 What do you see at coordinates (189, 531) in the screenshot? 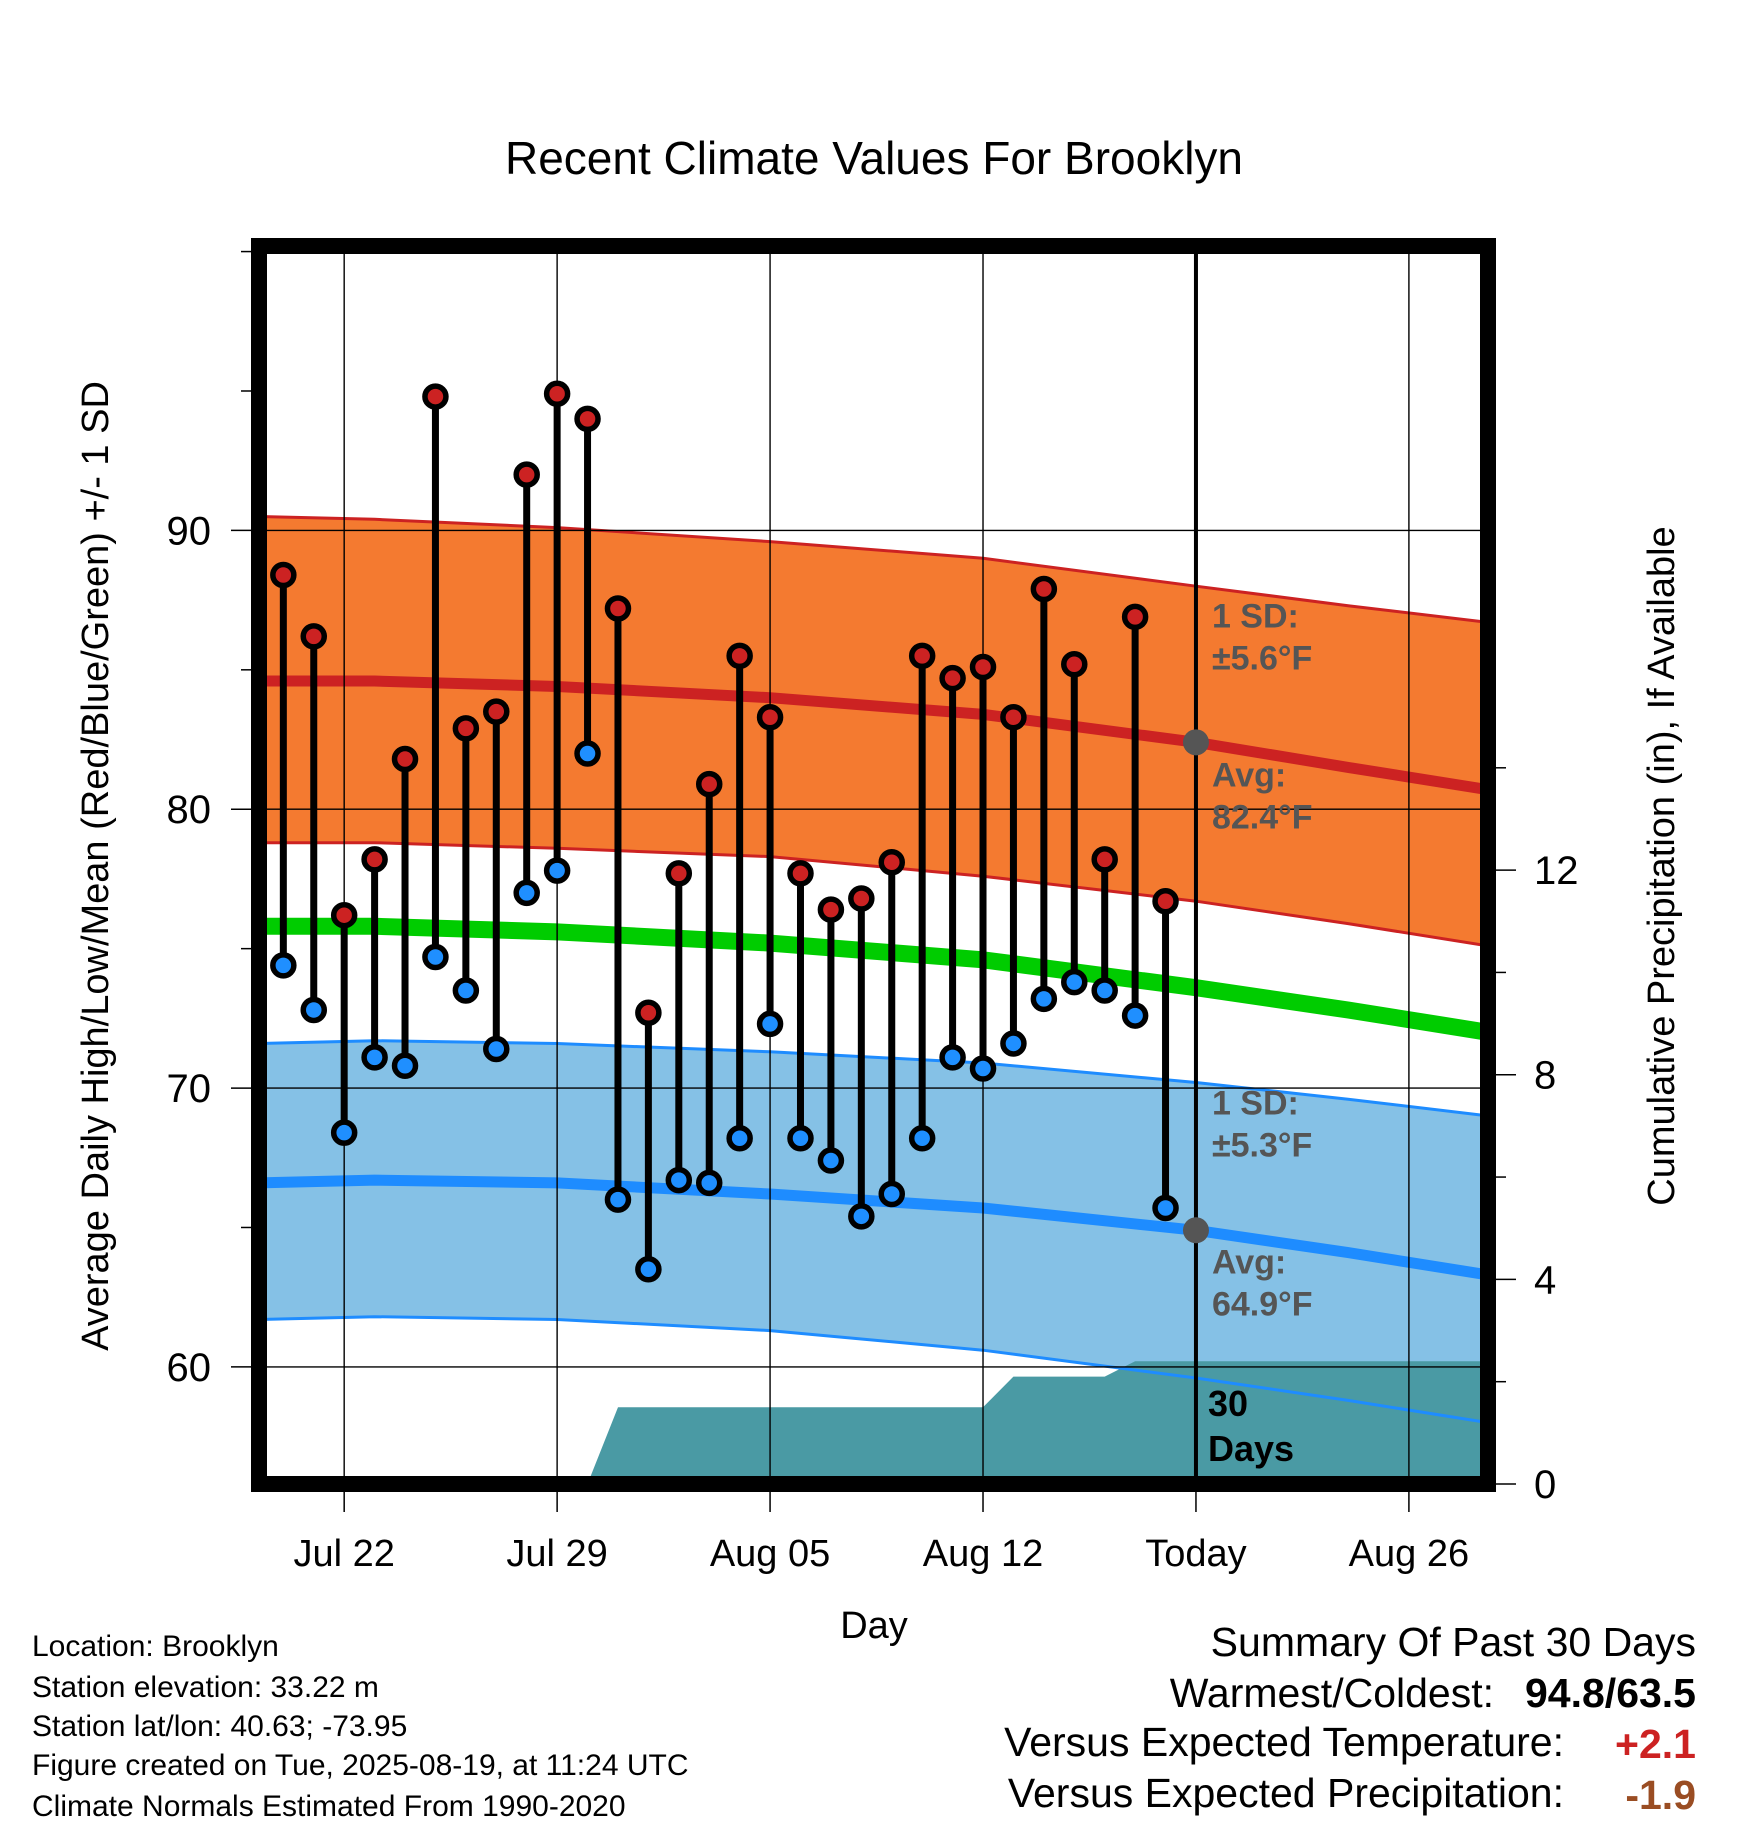
I see `left-axis-tick-label: 90` at bounding box center [189, 531].